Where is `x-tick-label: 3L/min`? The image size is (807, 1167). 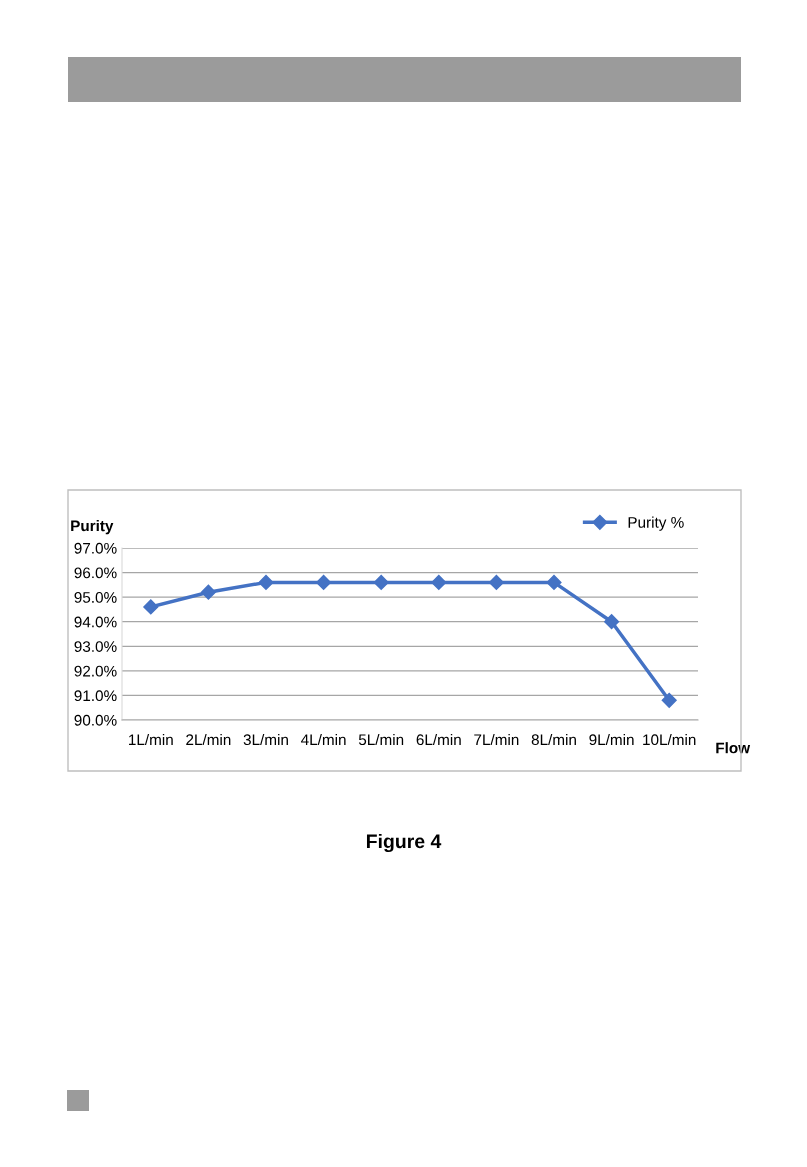 x-tick-label: 3L/min is located at coordinates (265, 739).